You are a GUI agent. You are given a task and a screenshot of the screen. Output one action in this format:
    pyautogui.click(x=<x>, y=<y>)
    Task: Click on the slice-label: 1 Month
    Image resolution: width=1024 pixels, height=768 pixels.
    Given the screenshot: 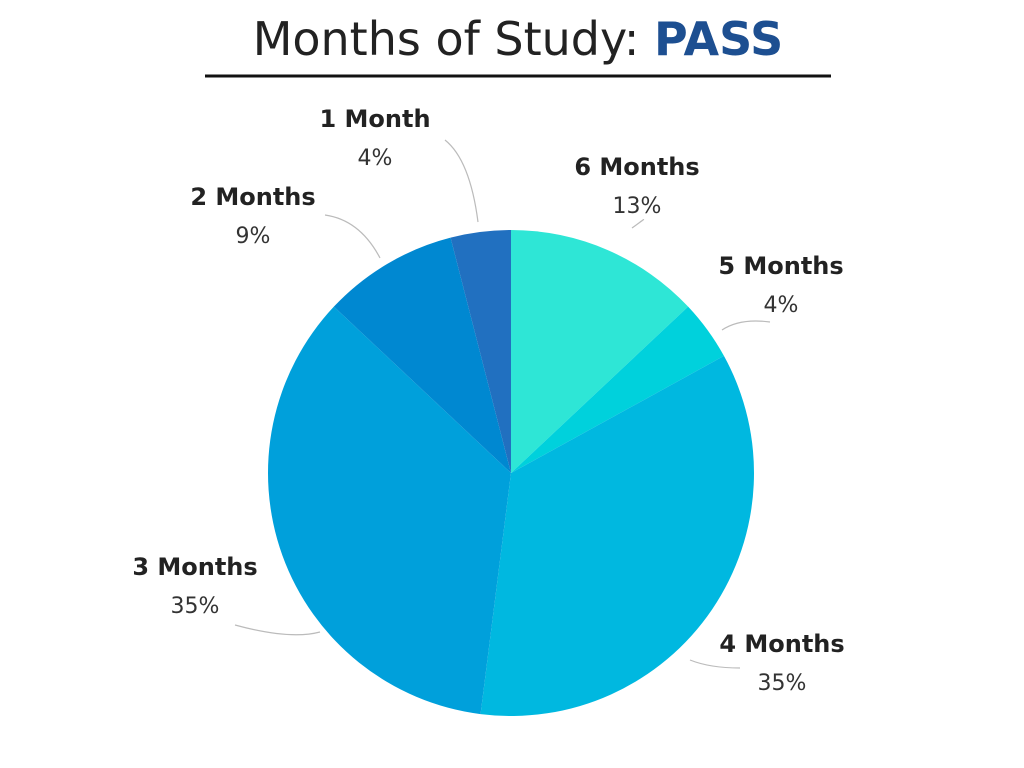 What is the action you would take?
    pyautogui.click(x=374, y=119)
    